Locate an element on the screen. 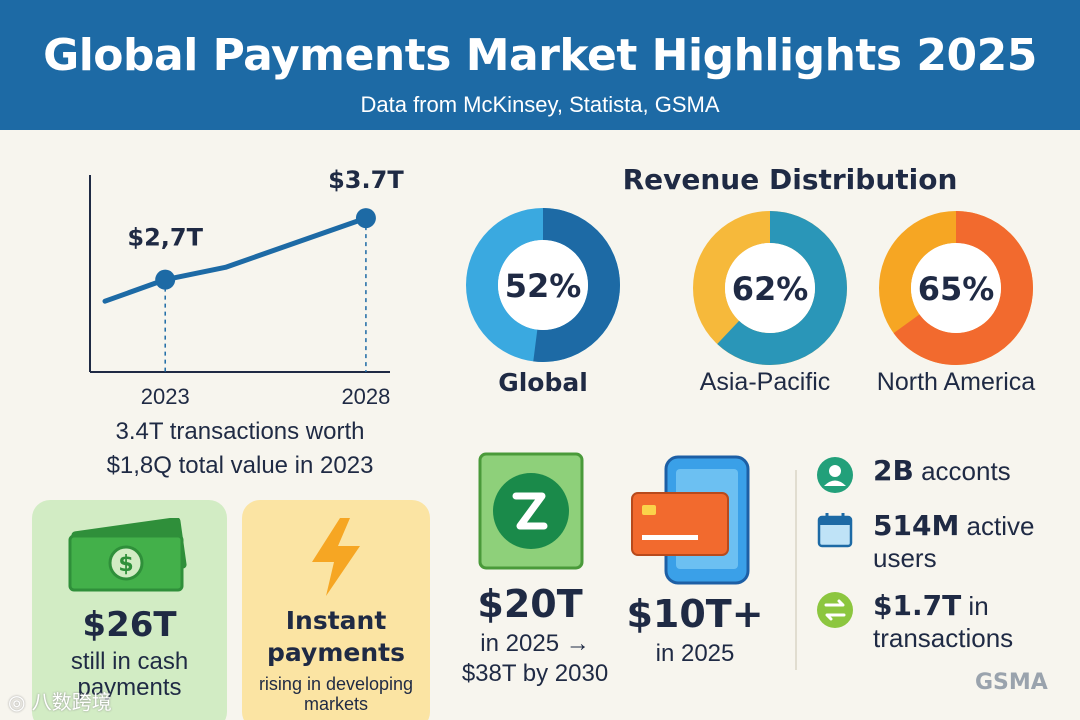 The image size is (1080, 720). donut-asia-pacific-value: 62% is located at coordinates (770, 289).